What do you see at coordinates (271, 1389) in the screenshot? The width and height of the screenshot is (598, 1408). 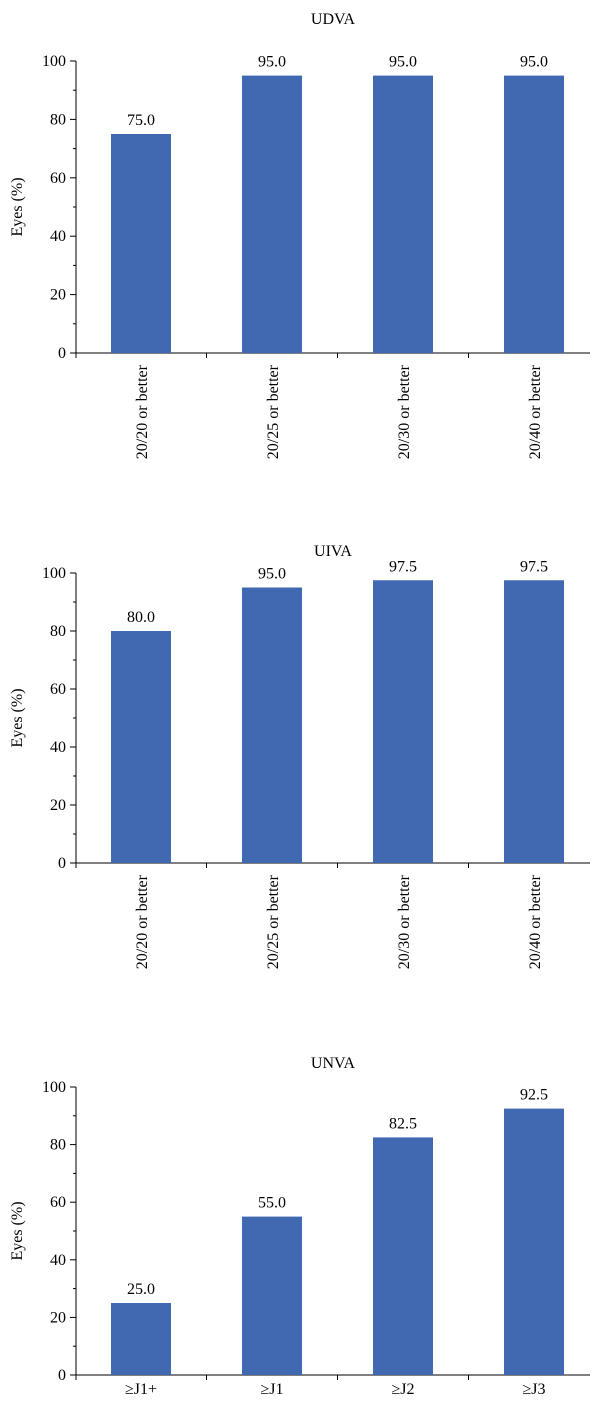 I see `x-category-label: ≥J1` at bounding box center [271, 1389].